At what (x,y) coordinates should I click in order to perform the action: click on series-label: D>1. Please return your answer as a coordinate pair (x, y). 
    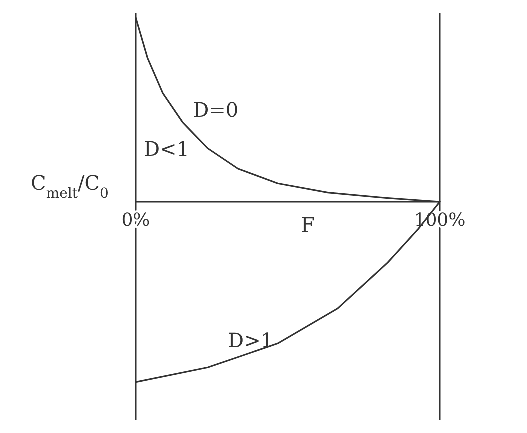
    Looking at the image, I should click on (251, 340).